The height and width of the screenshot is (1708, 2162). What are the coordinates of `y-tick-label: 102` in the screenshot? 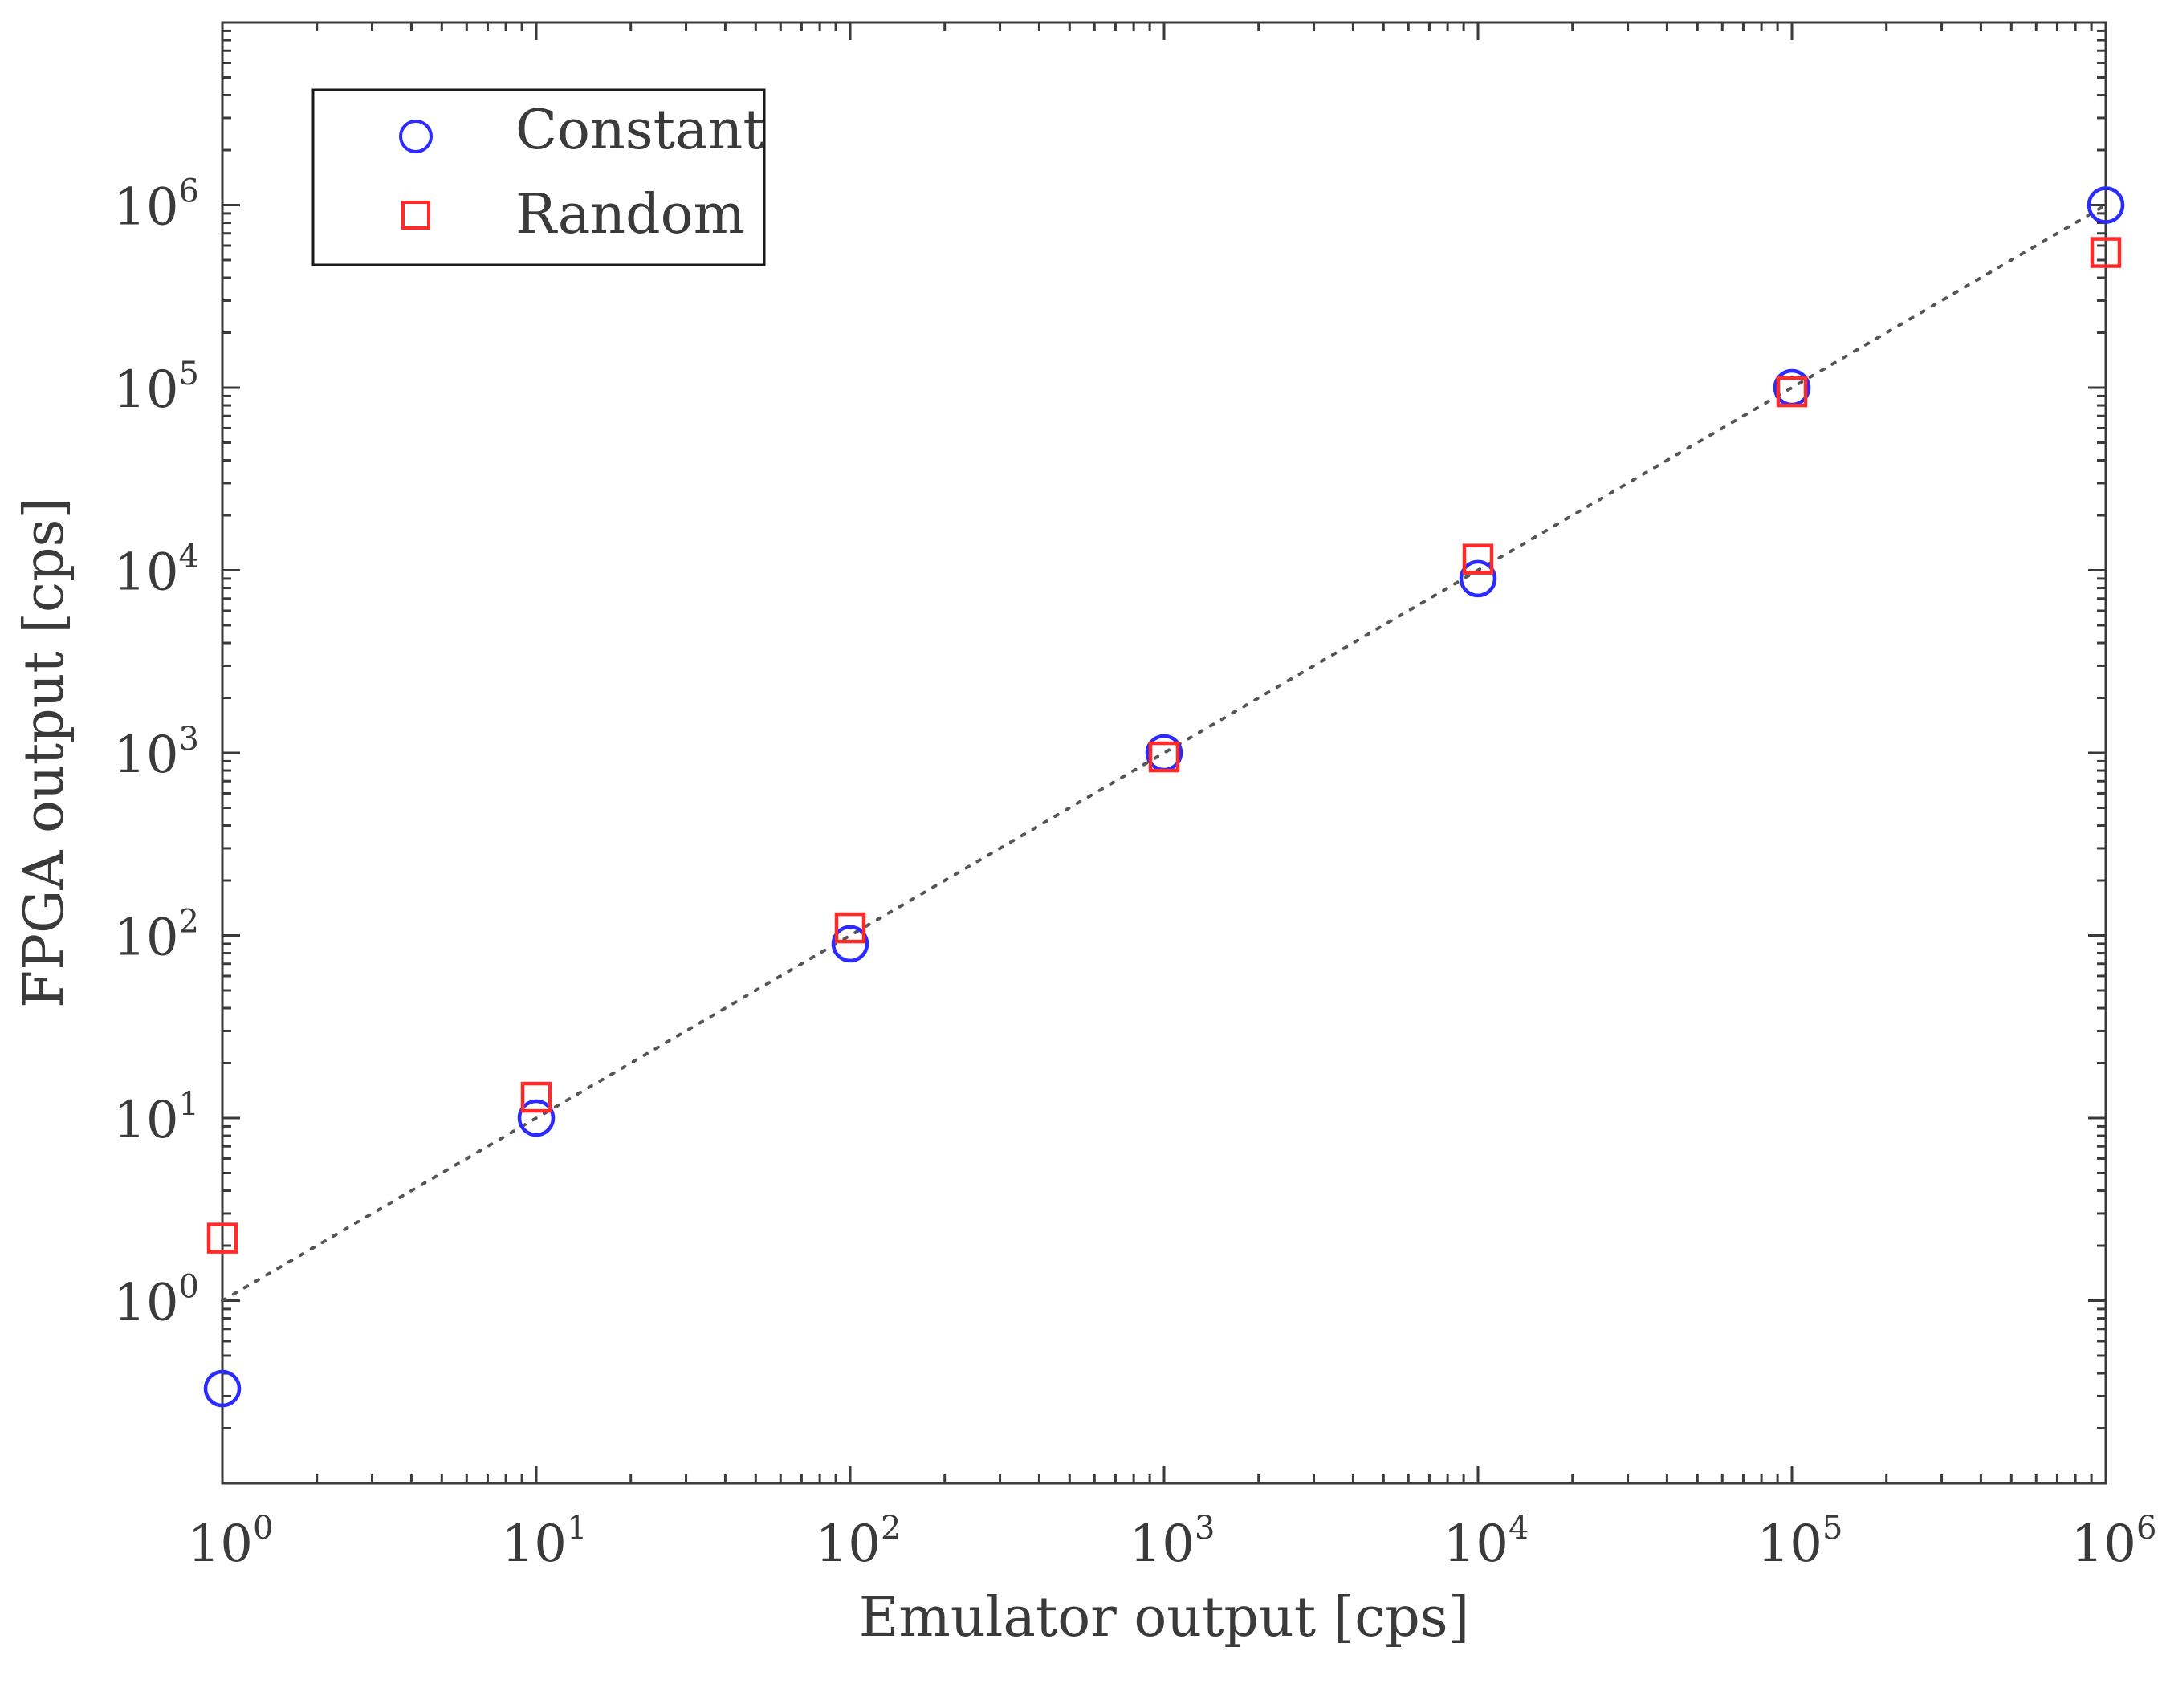 It's located at (156, 936).